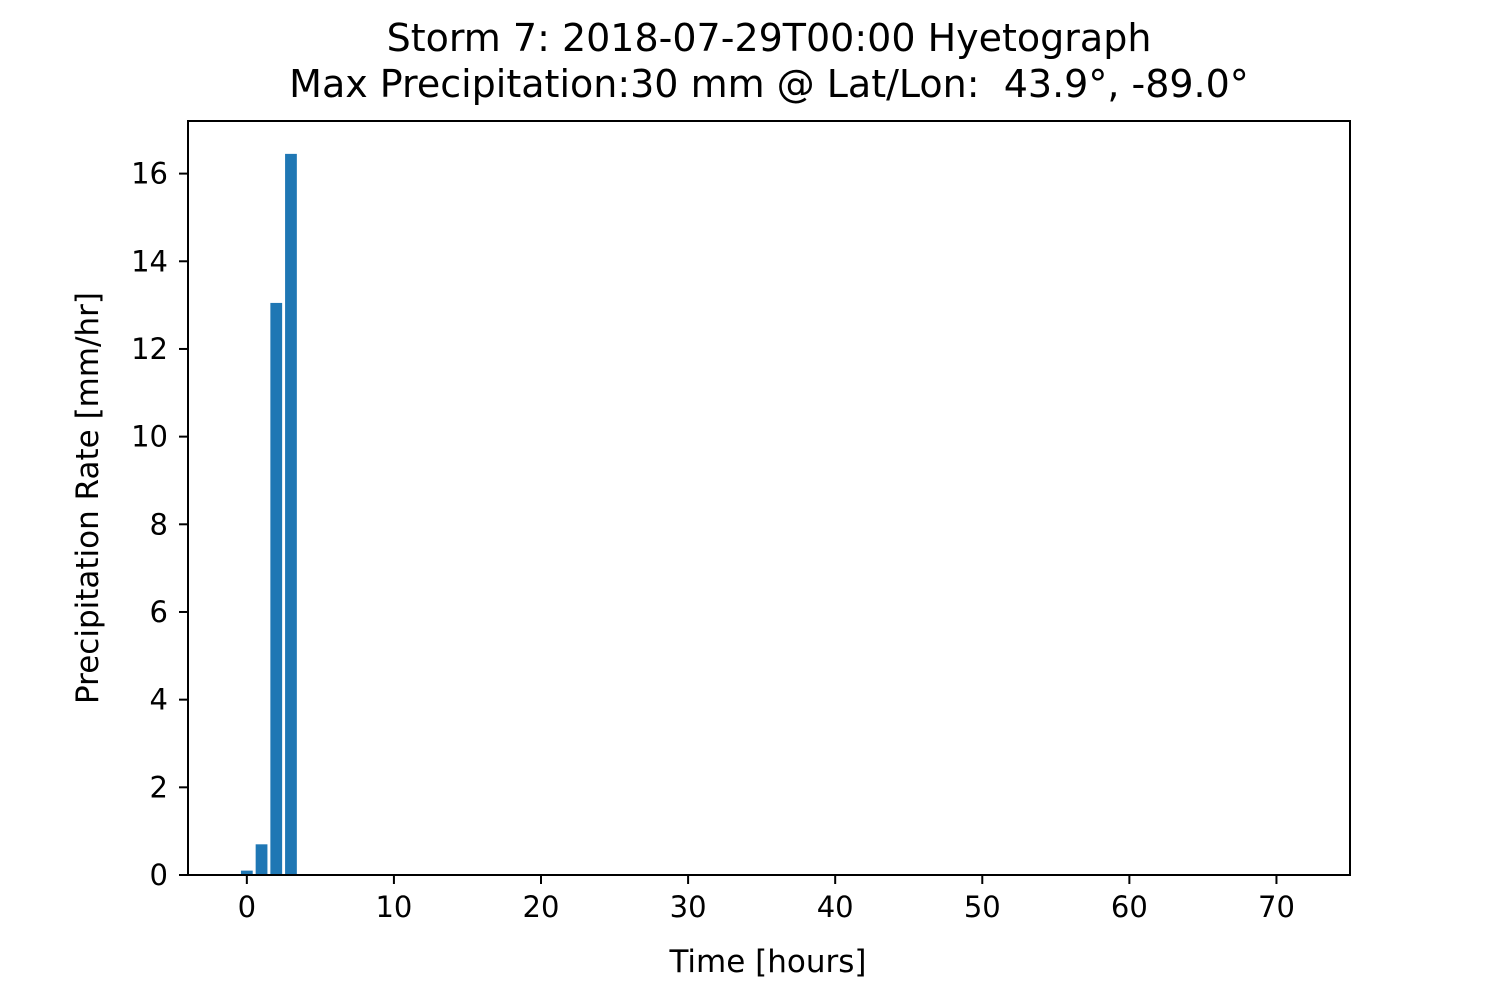  Describe the element at coordinates (247, 907) in the screenshot. I see `x-tick-label-0: 0` at that location.